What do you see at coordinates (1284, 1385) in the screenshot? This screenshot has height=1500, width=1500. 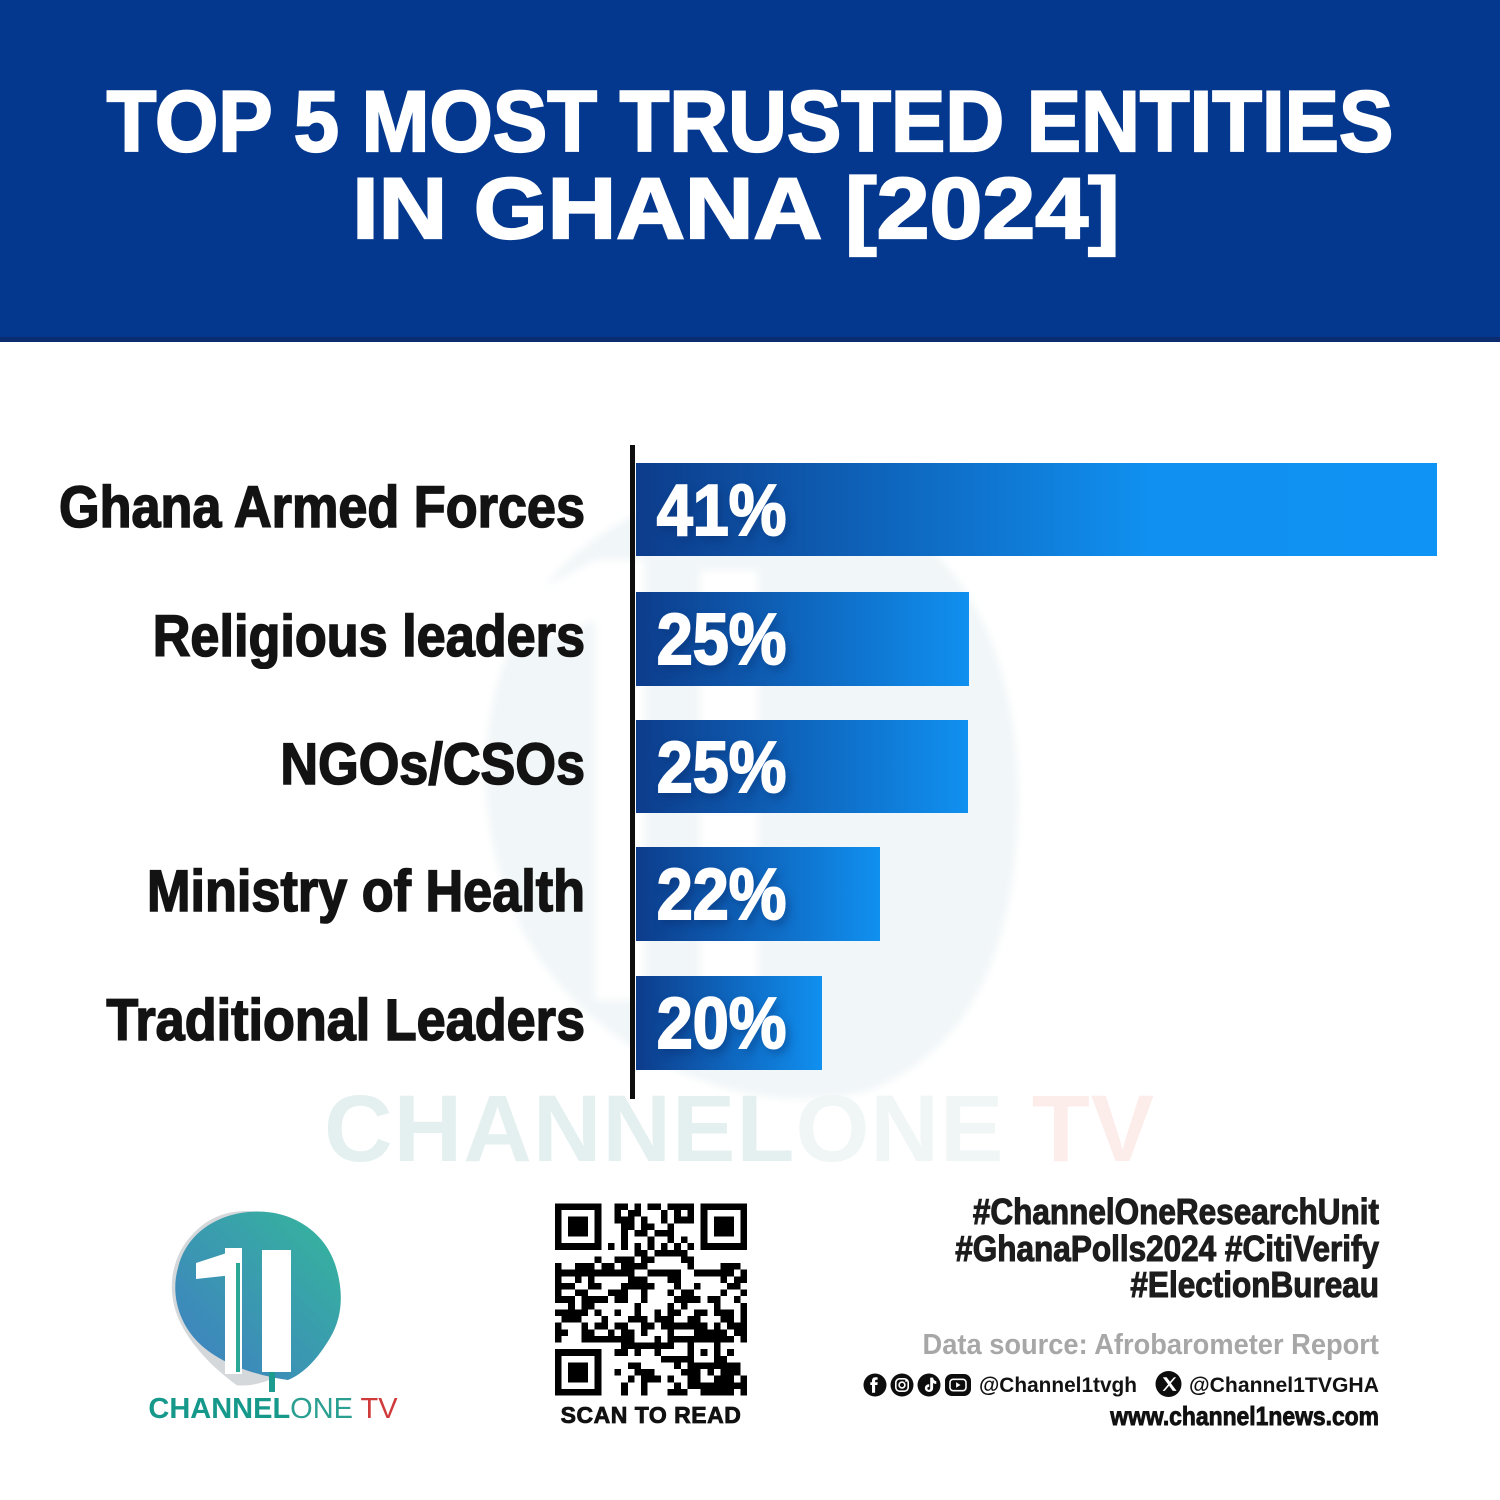 I see `svg-text: @Channel1TVGHA` at bounding box center [1284, 1385].